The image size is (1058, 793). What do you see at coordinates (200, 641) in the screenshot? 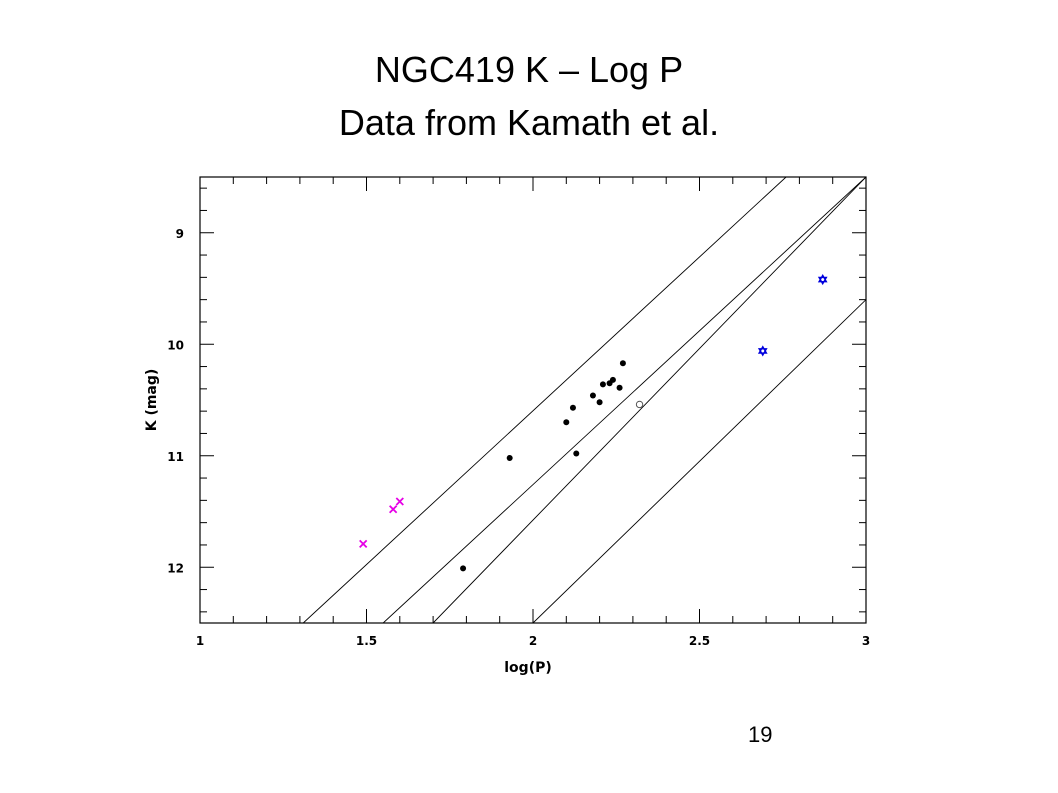
I see `x-tick-label: 1` at bounding box center [200, 641].